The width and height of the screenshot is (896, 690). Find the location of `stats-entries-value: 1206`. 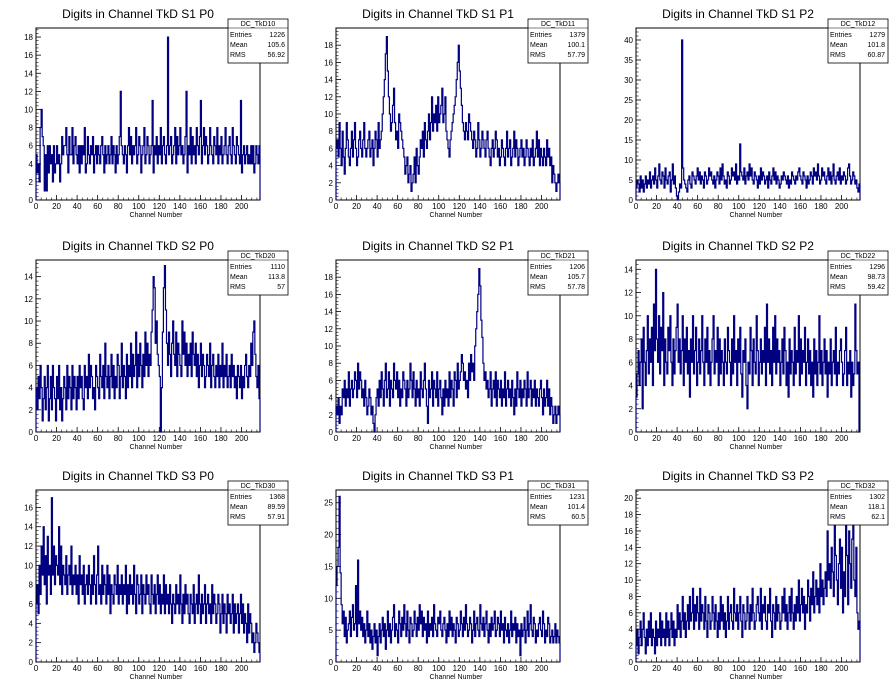

stats-entries-value: 1206 is located at coordinates (577, 267).